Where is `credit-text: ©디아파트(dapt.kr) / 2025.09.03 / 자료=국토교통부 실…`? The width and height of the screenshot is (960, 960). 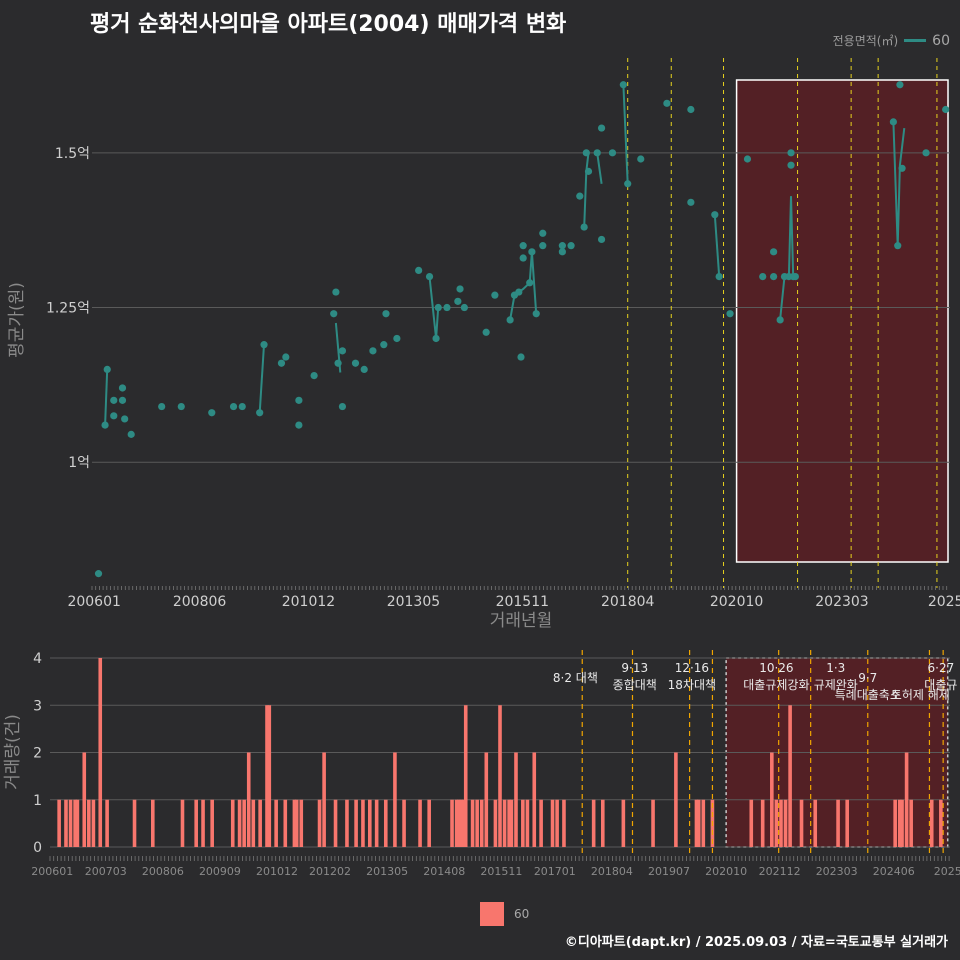
credit-text: ©디아파트(dapt.kr) / 2025.09.03 / 자료=국토교통부 실… is located at coordinates (756, 942).